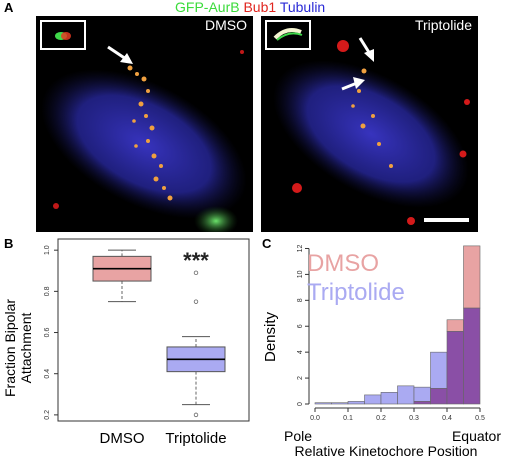 The width and height of the screenshot is (506, 459). What do you see at coordinates (300, 248) in the screenshot?
I see `histogram-ytick-label: 12` at bounding box center [300, 248].